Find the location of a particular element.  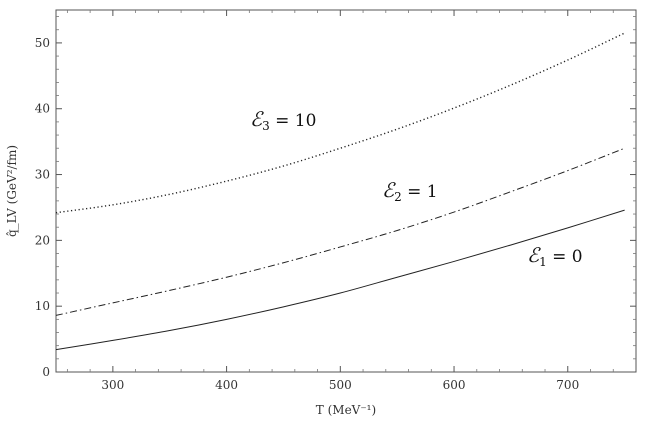

y-tick-label: 20 is located at coordinates (42, 240).